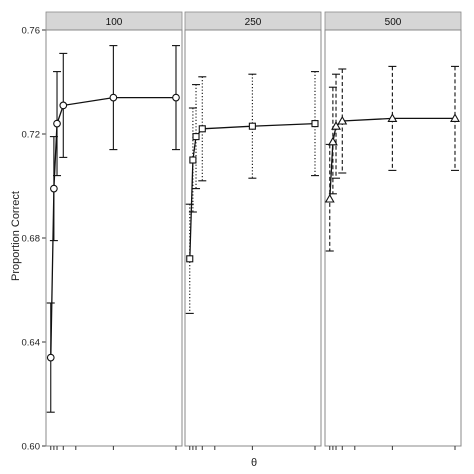 This screenshot has height=474, width=474. I want to click on panel-strip-label: 250, so click(253, 22).